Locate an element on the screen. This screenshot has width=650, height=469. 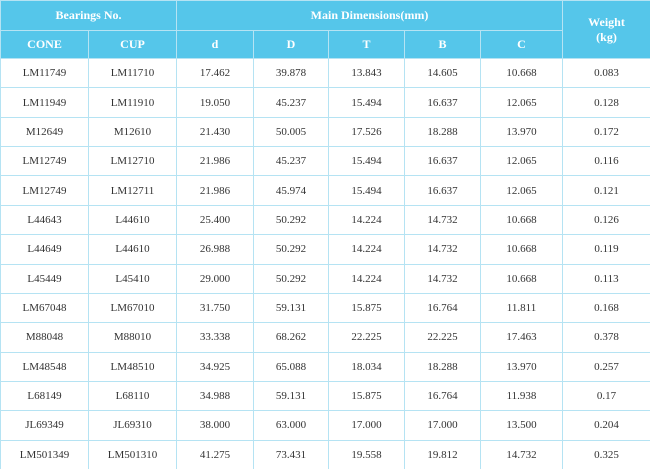
table-cell: M12610 is located at coordinates (132, 132).